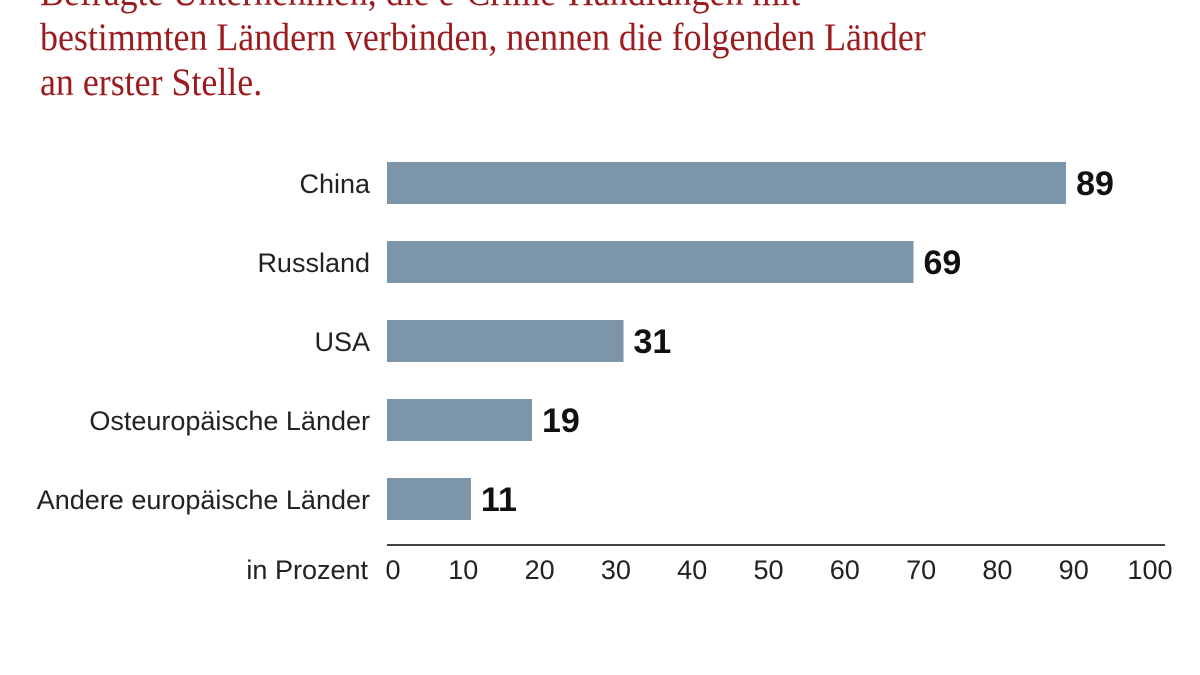 This screenshot has height=675, width=1200. Describe the element at coordinates (229, 421) in the screenshot. I see `category-label: Osteuropäische Länder` at that location.